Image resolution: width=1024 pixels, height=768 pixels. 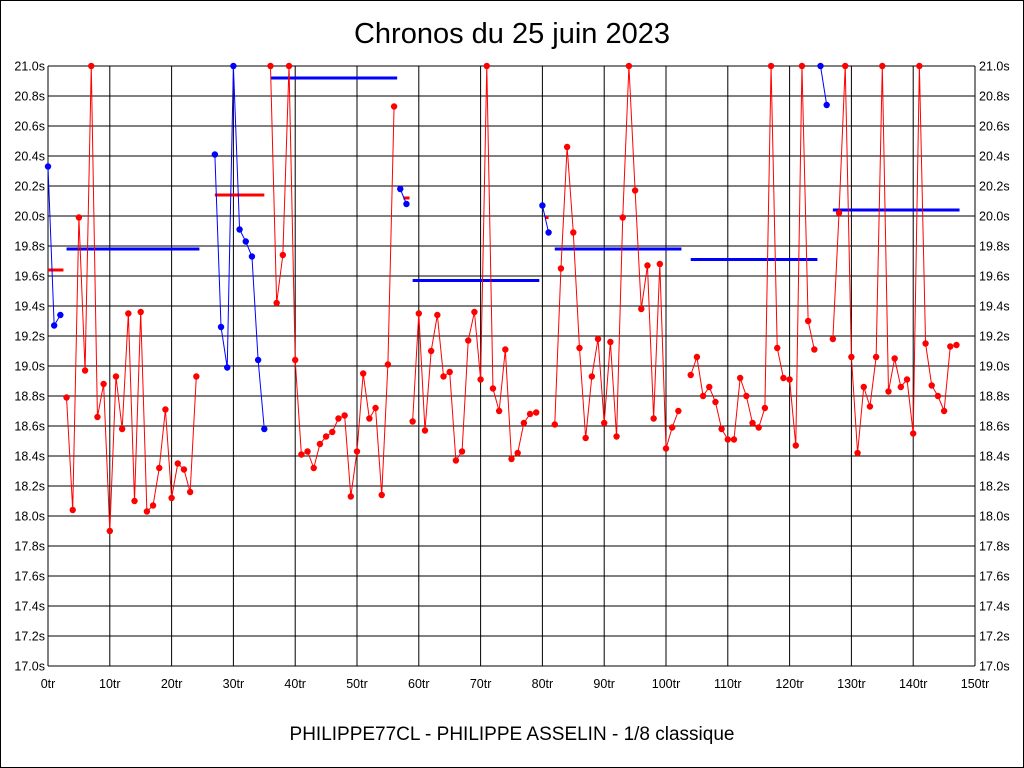 What do you see at coordinates (994, 127) in the screenshot?
I see `y-tick-label-right: 20.6s` at bounding box center [994, 127].